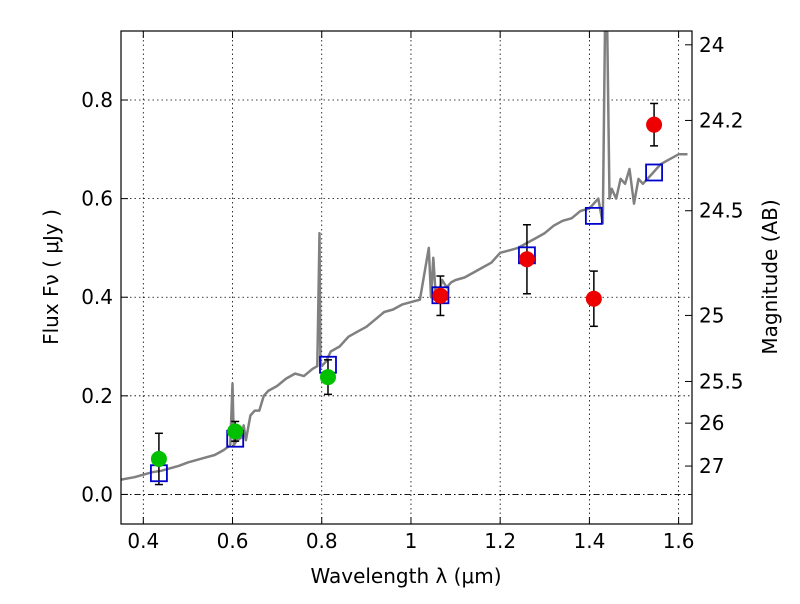  I want to click on x-tick-label: 1.2, so click(500, 541).